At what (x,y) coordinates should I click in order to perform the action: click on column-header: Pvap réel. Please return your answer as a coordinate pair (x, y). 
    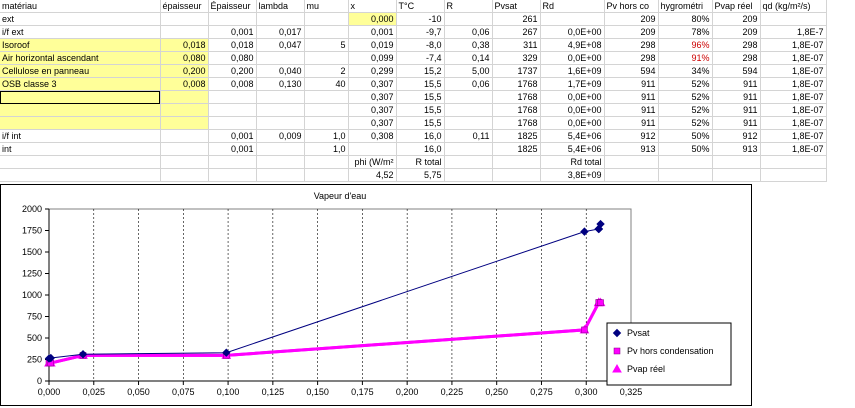
    Looking at the image, I should click on (736, 6).